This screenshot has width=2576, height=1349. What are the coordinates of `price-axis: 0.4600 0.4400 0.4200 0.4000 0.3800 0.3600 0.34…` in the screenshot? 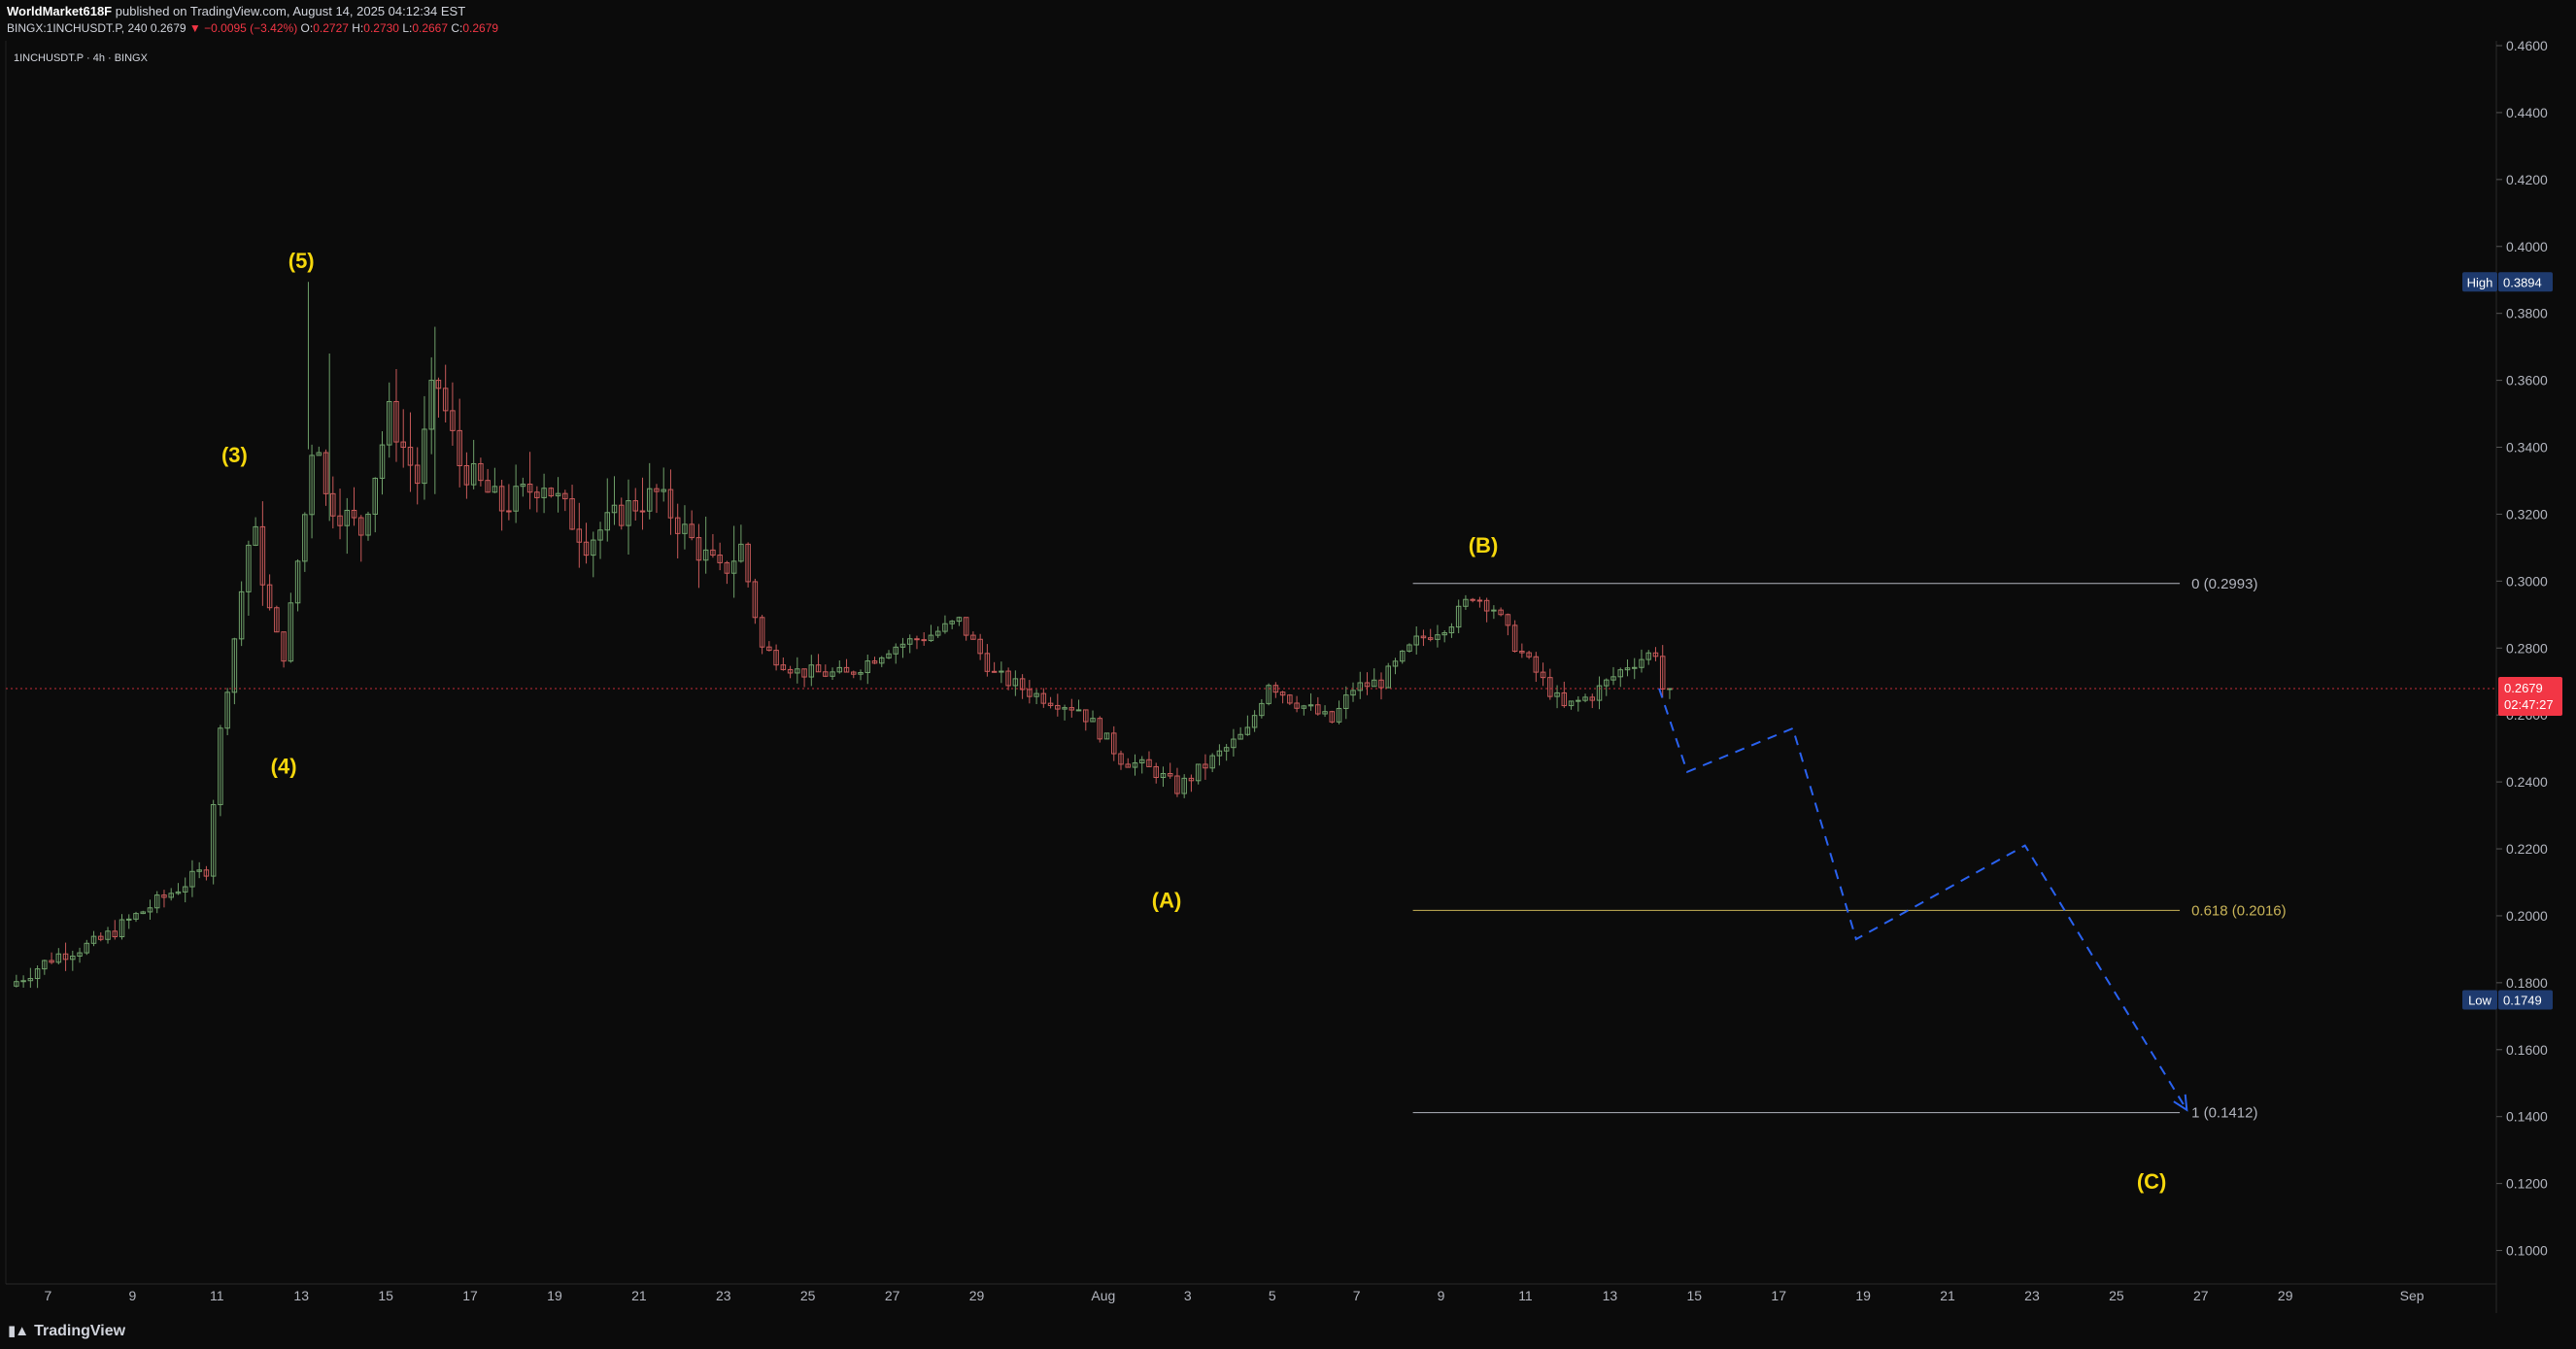 It's located at (2522, 650).